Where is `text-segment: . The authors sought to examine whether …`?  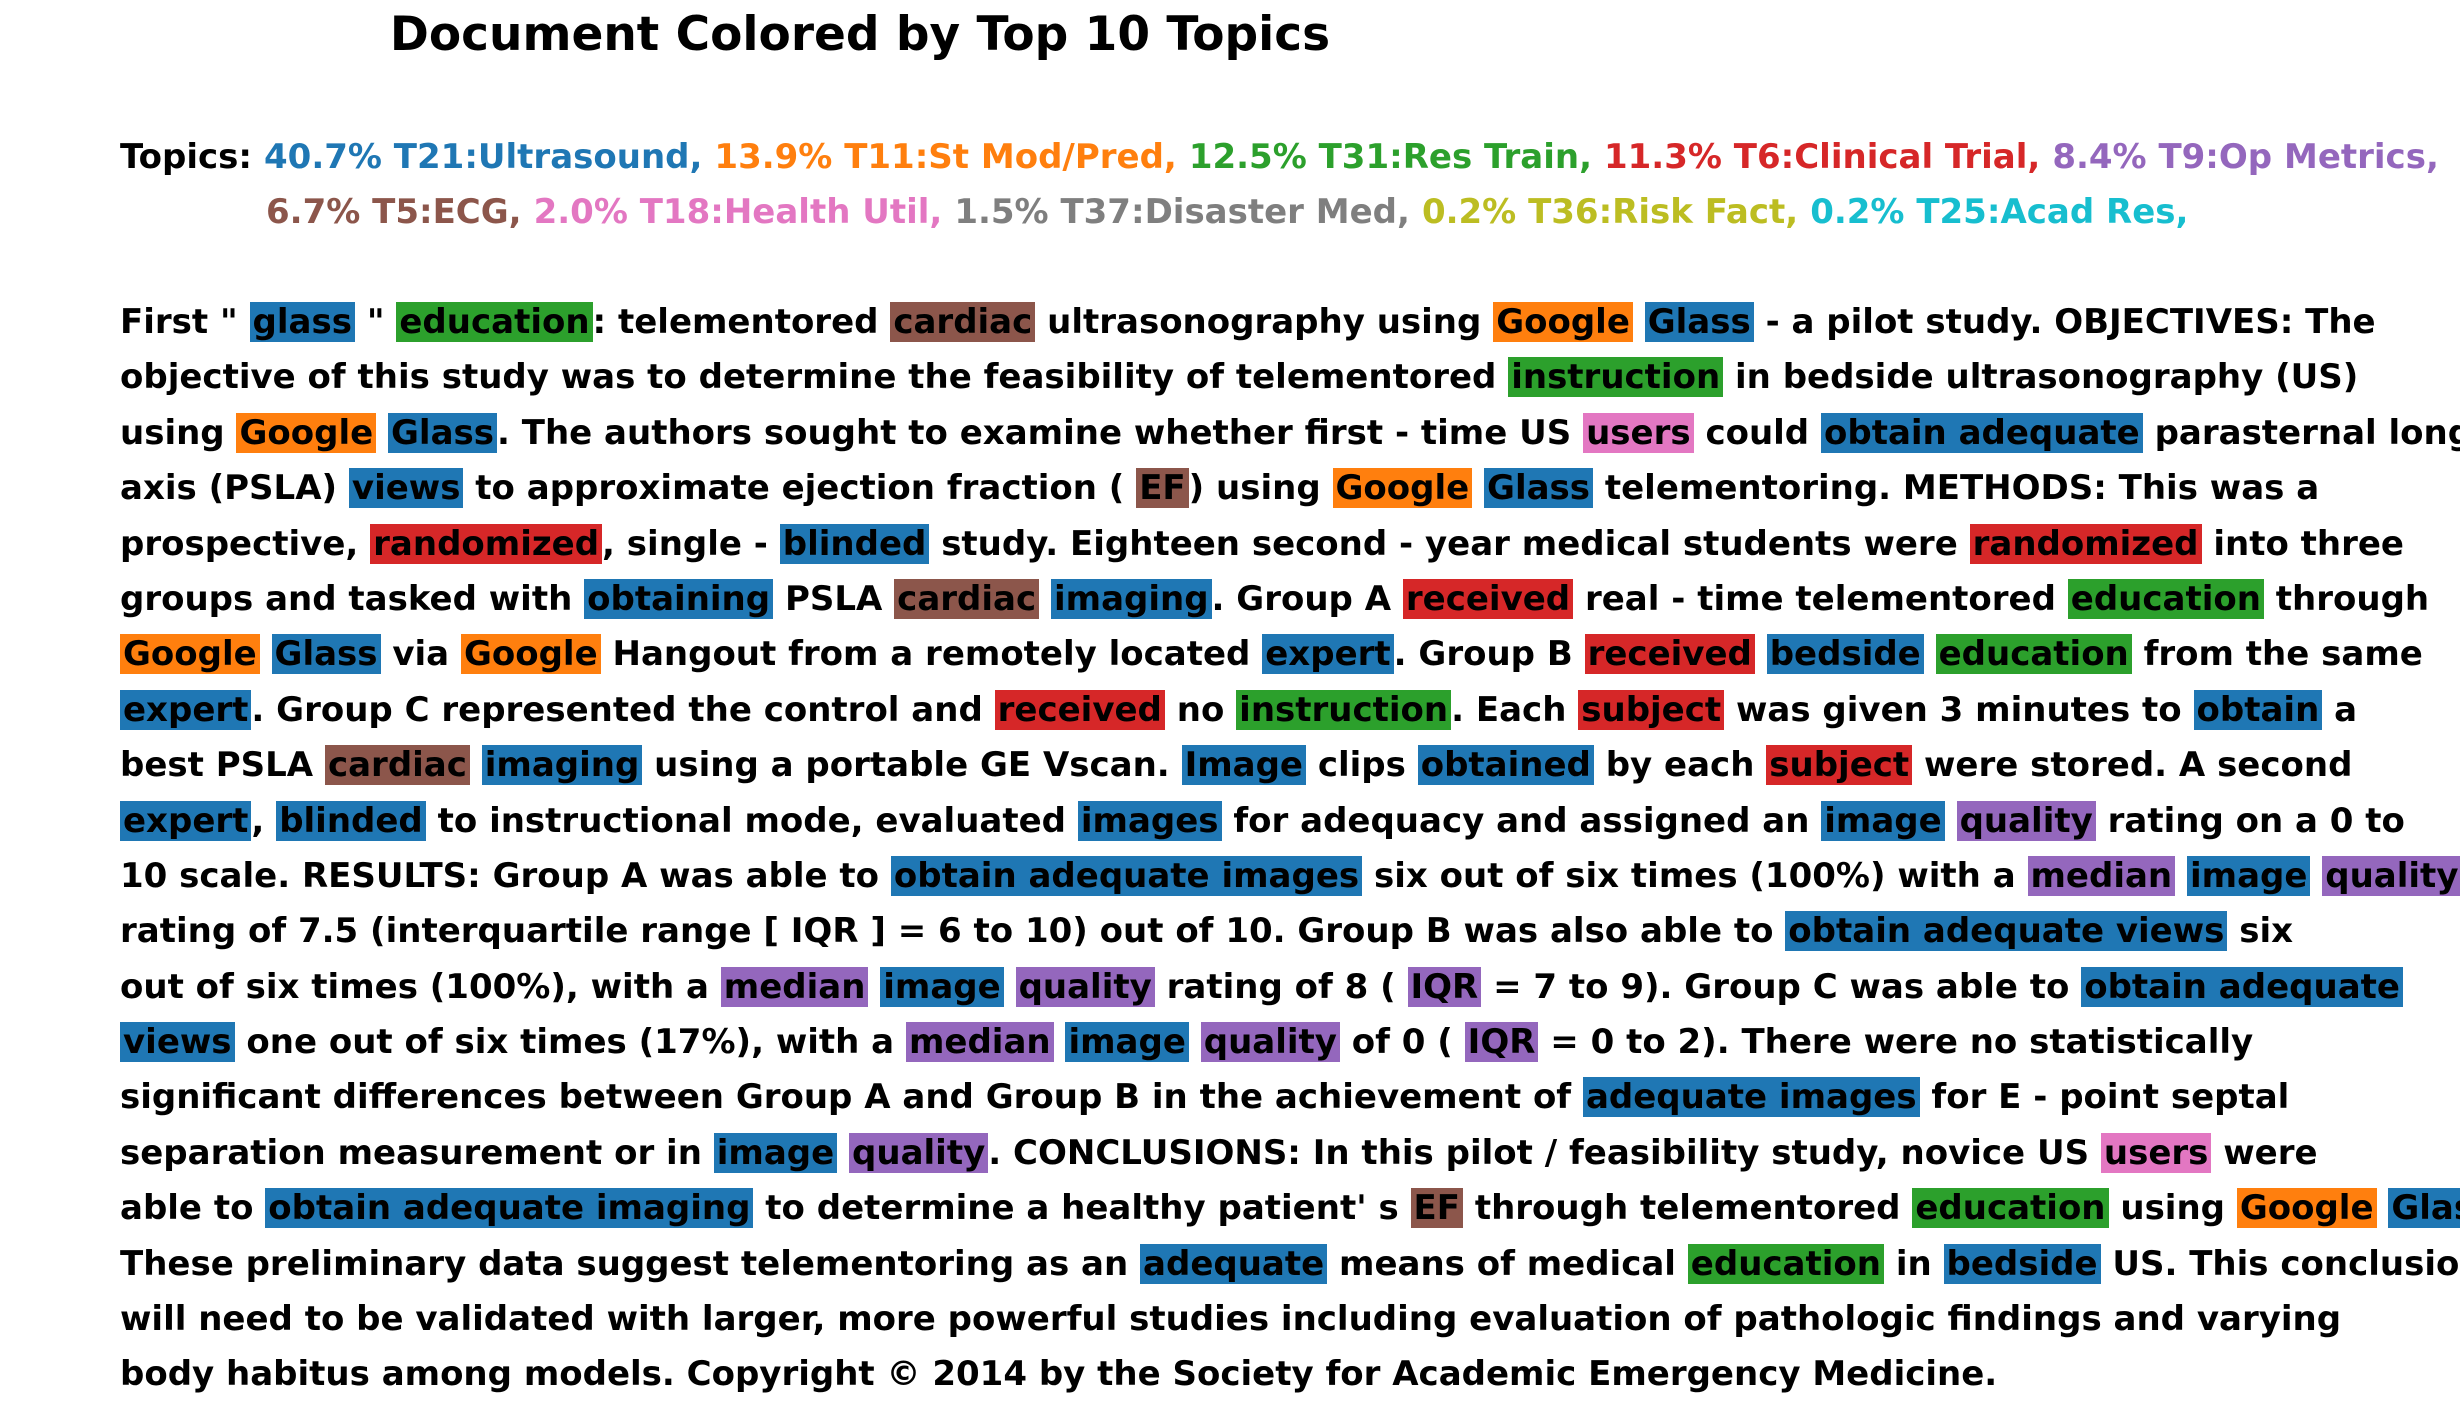 text-segment: . The authors sought to examine whether … is located at coordinates (1034, 432).